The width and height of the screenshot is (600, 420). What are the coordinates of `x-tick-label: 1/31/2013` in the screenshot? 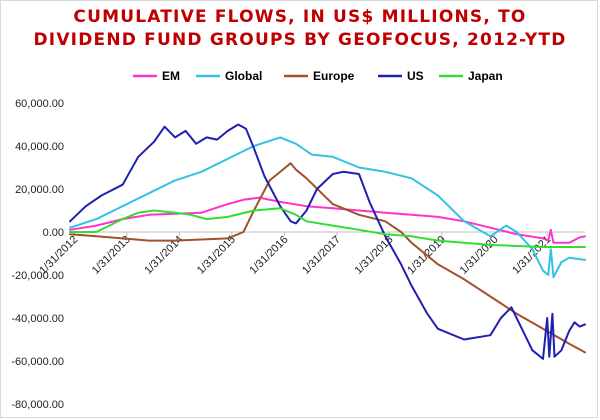 It's located at (111, 255).